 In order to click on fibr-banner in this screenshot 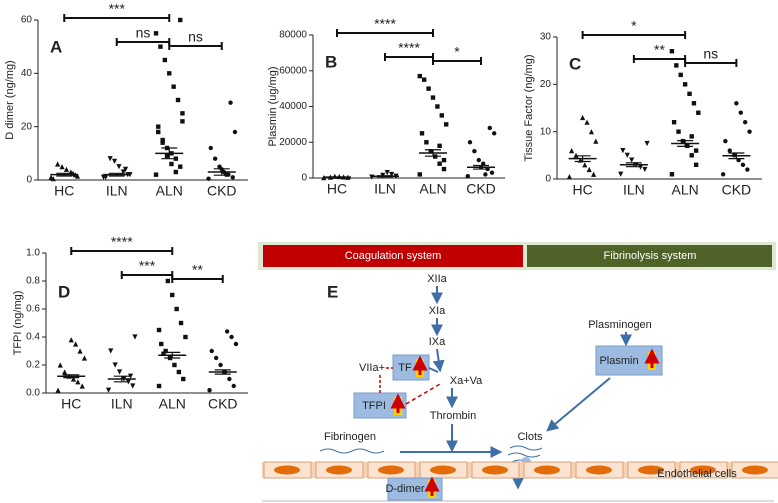, I will do `click(649, 256)`.